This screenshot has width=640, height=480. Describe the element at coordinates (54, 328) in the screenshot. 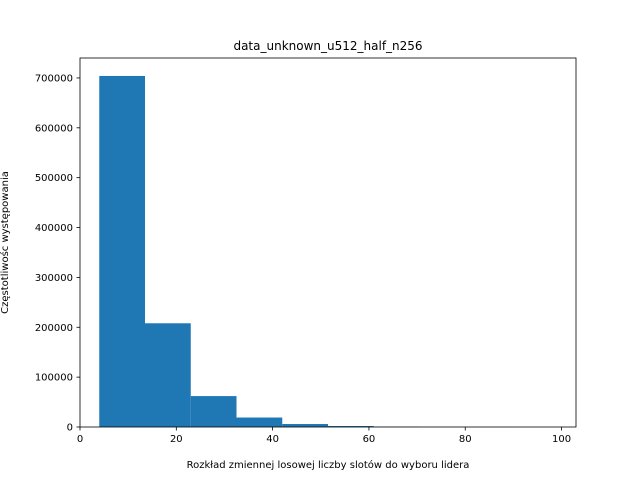

I see `y-tick-label: 200000` at that location.